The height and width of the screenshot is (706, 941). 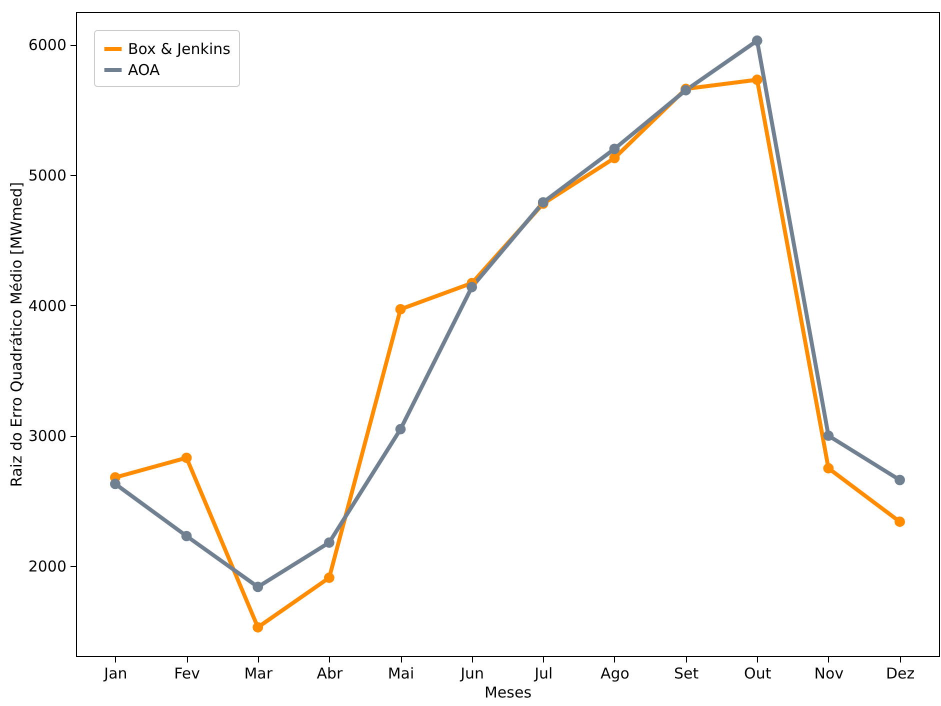 What do you see at coordinates (686, 673) in the screenshot?
I see `x-tick-label: Set` at bounding box center [686, 673].